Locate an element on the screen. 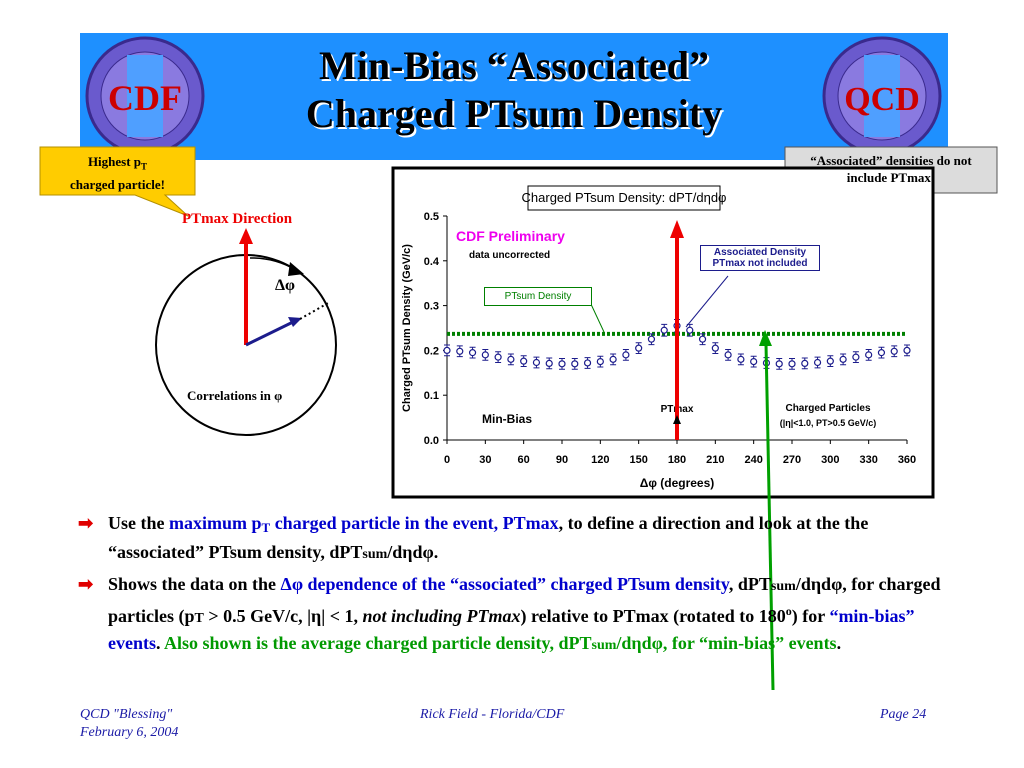  callout-text: Highest p is located at coordinates (114, 161).